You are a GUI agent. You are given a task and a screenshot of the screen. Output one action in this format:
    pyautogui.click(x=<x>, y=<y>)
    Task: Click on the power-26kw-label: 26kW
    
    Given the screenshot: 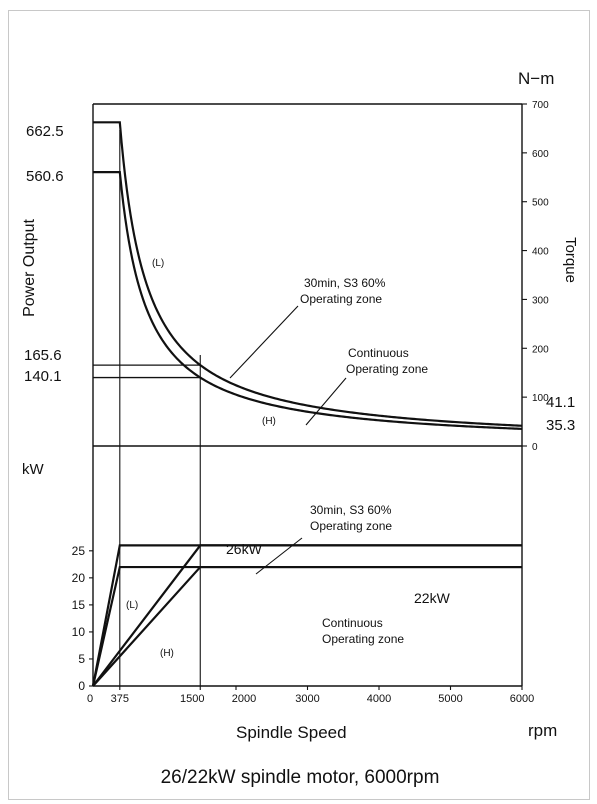 What is the action you would take?
    pyautogui.click(x=244, y=549)
    